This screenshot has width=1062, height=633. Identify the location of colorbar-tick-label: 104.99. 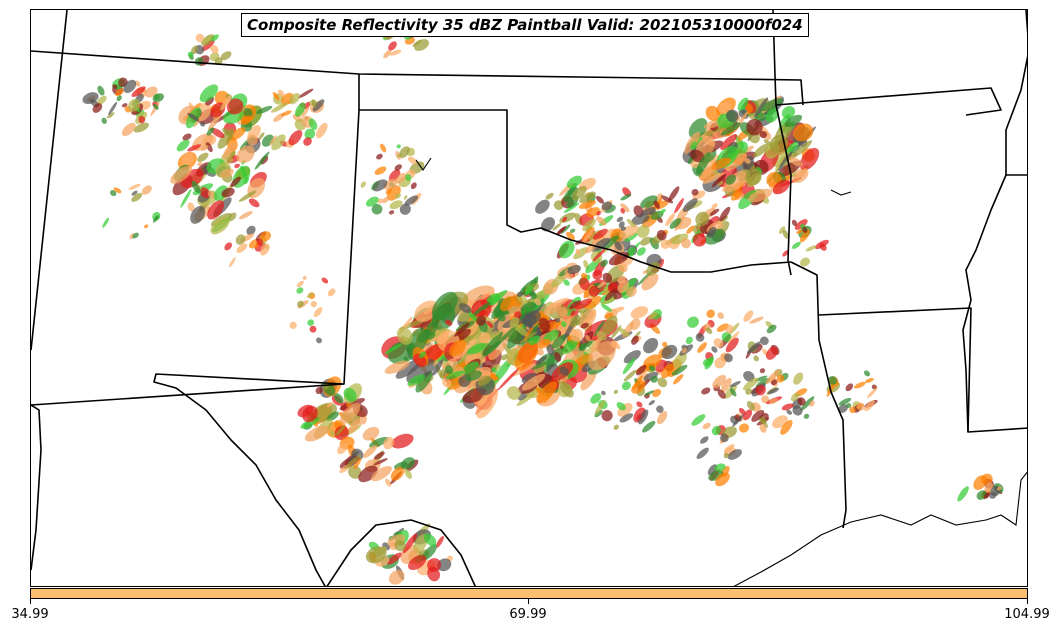
(1027, 614).